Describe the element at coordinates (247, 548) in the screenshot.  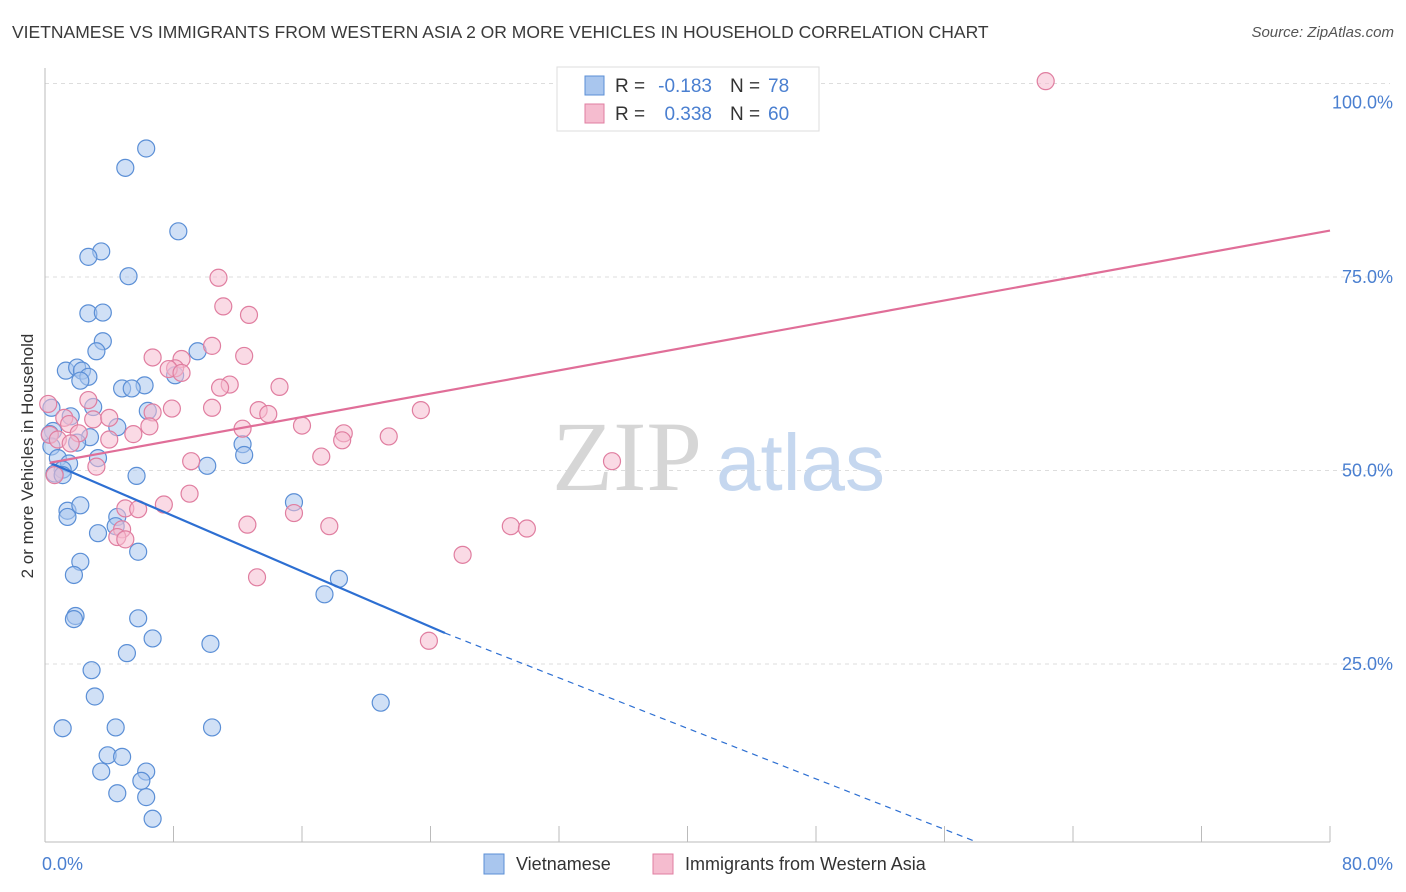
I see `vietnamese-trend-line` at that location.